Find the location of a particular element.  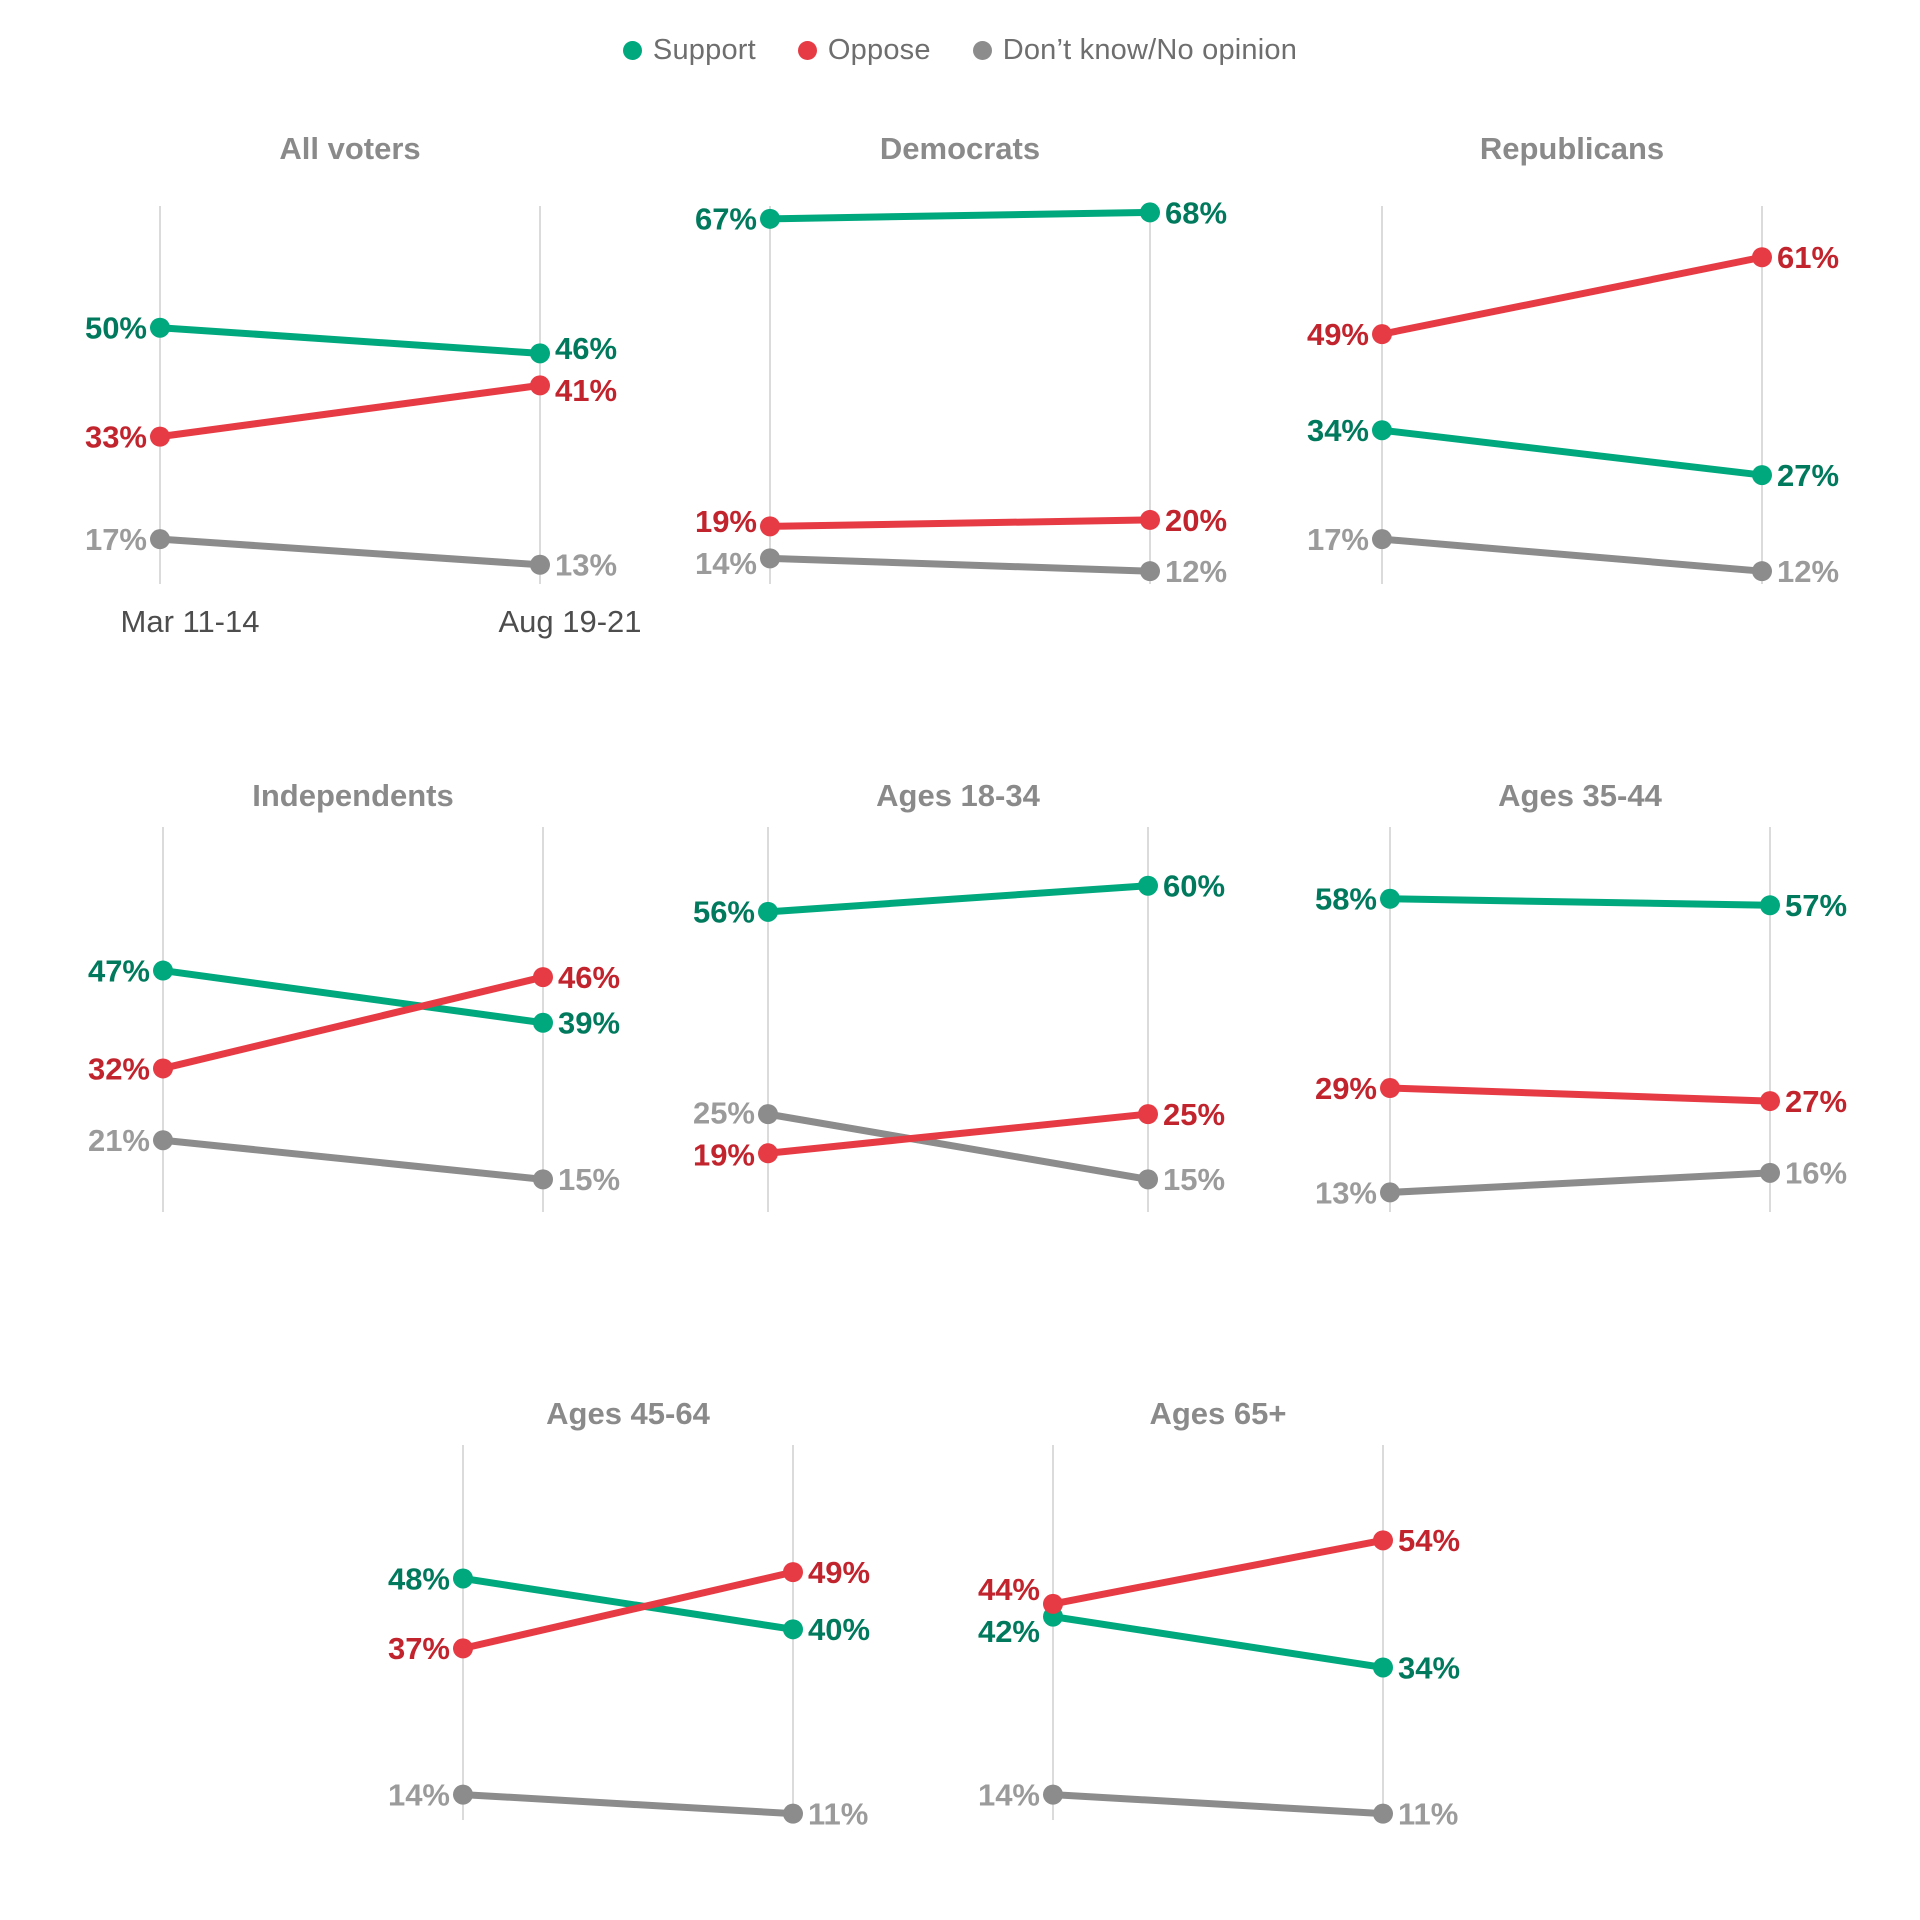

panel-title: Ages 18-34 is located at coordinates (958, 795).